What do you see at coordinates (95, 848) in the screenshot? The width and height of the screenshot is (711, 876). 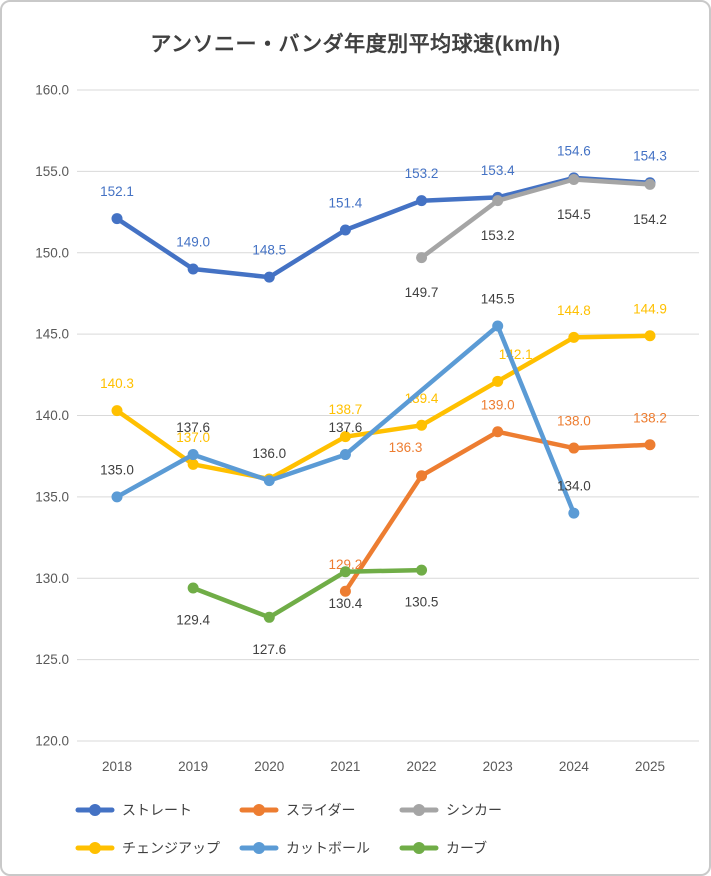 I see `legend-marker-changeup` at bounding box center [95, 848].